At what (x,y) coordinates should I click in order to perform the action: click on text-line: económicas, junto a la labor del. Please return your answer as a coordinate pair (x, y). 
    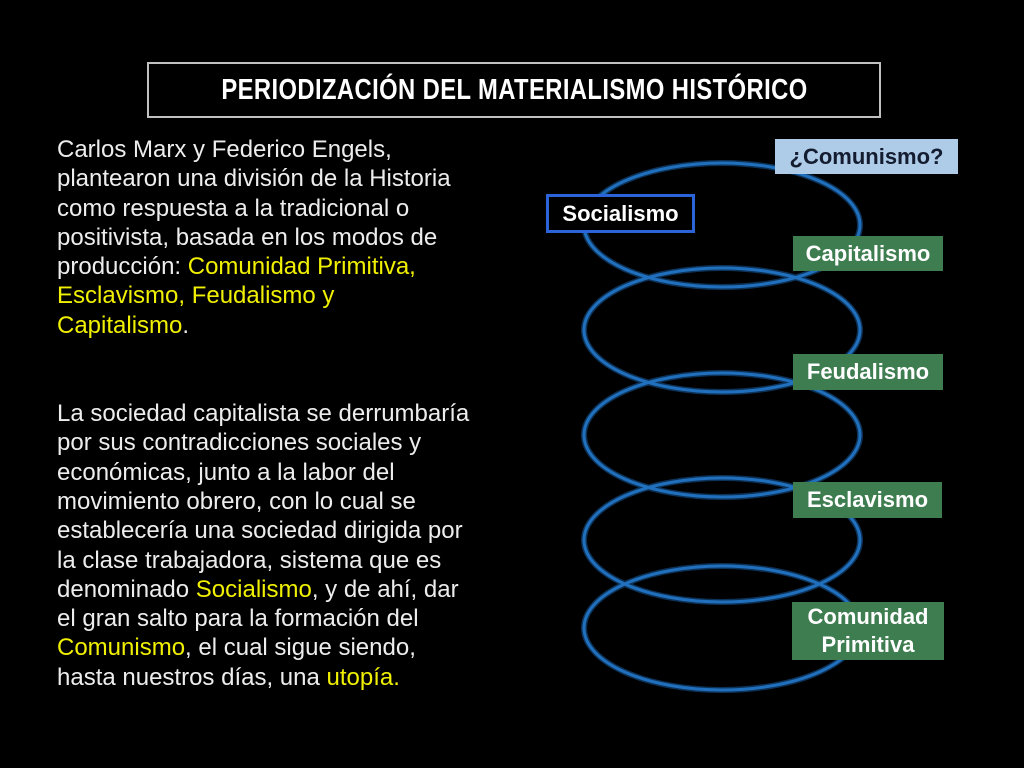
    Looking at the image, I should click on (302, 472).